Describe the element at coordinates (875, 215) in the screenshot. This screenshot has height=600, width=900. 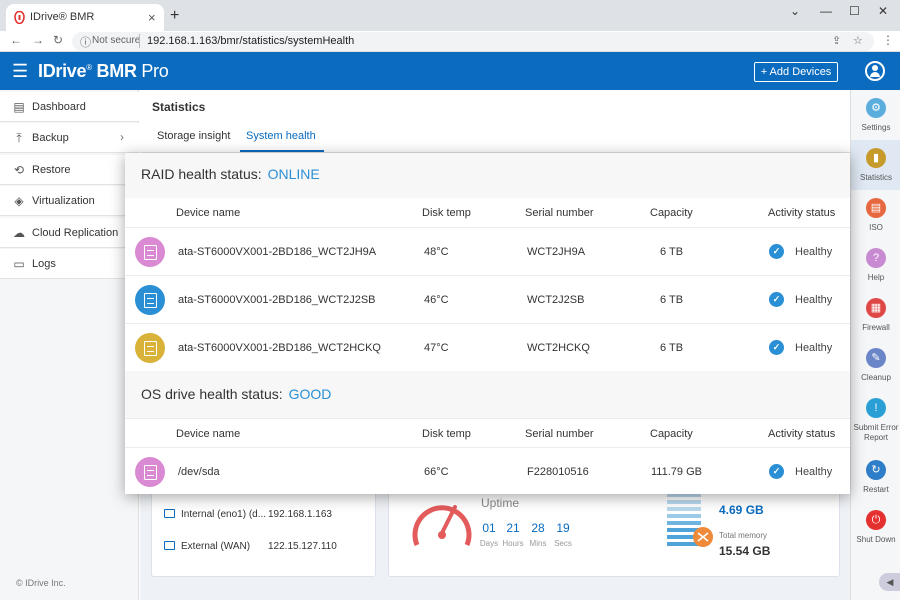
I see `rail-iso: ▤ ISO` at that location.